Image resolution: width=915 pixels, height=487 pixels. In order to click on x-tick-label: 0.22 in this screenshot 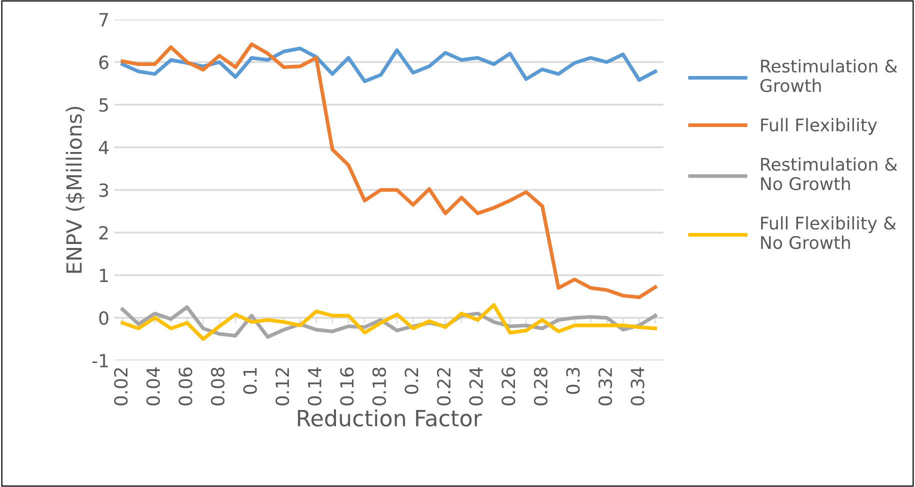, I will do `click(443, 387)`.